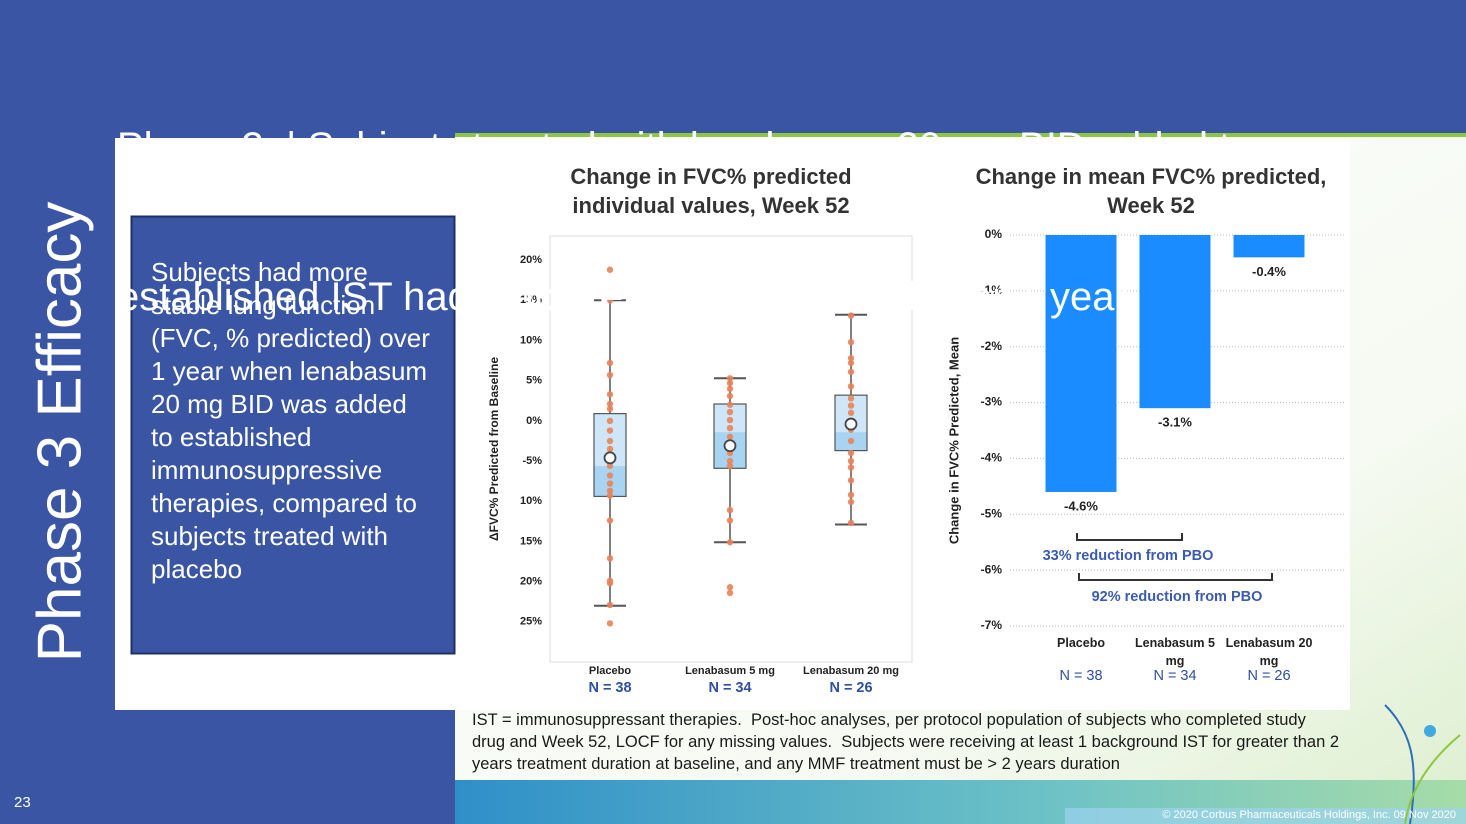 This screenshot has width=1466, height=824. I want to click on callout-line: 20 mg BID was added, so click(279, 404).